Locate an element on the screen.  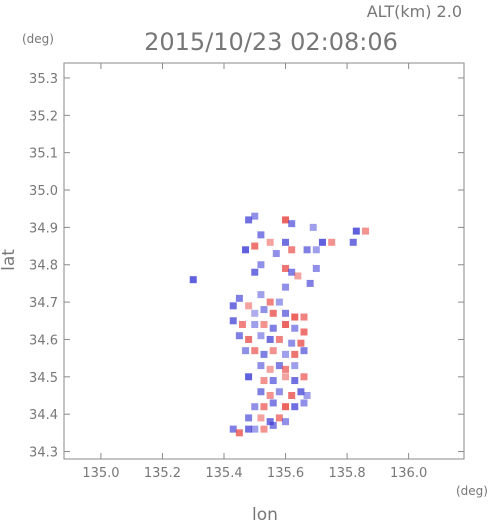
y-tick-label: 34.3 is located at coordinates (43, 453).